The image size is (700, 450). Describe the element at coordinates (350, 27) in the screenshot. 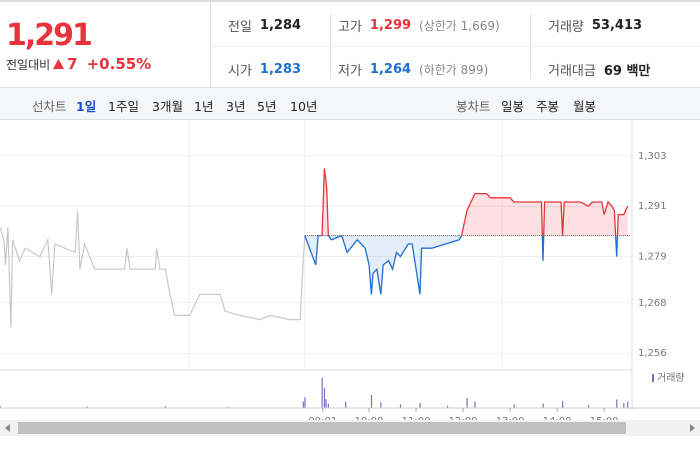

I see `stat-label: 고가` at that location.